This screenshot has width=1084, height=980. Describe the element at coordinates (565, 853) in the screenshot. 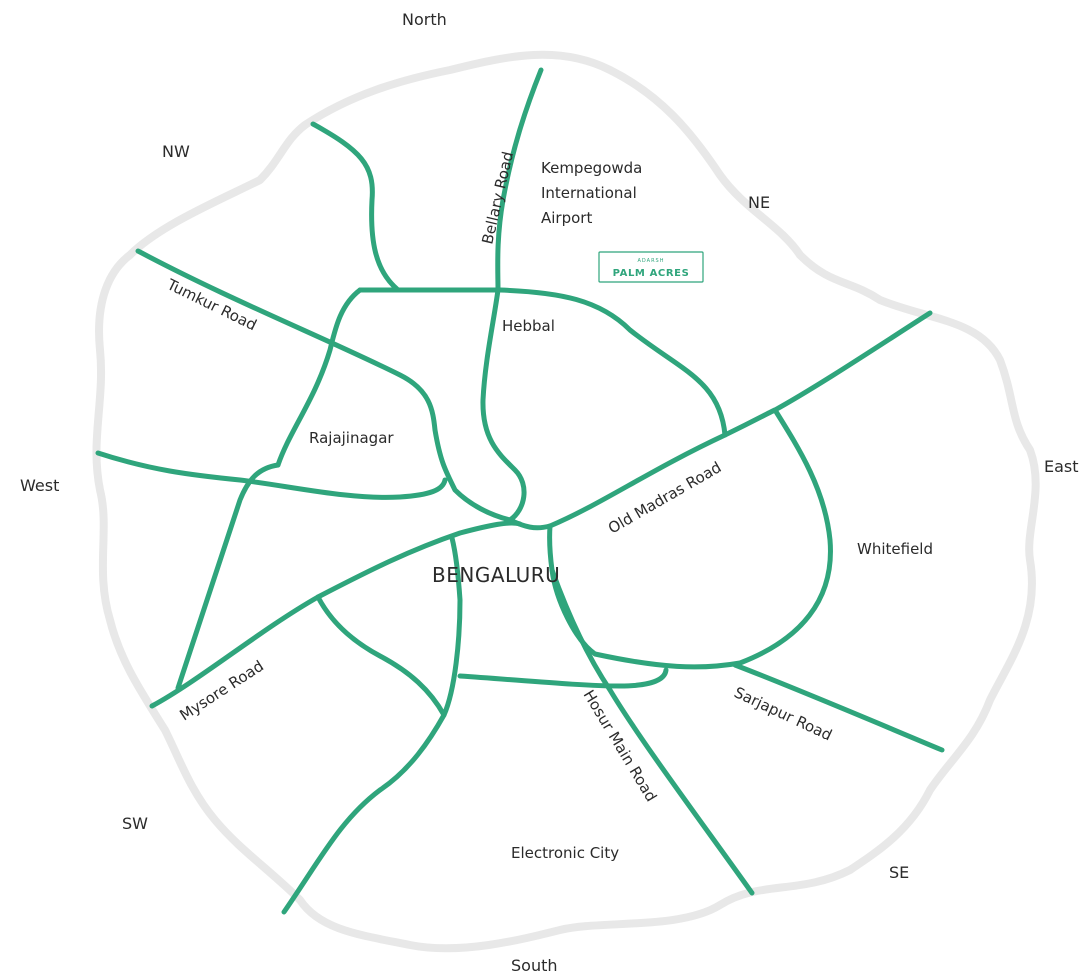

I see `electronic-city-label: Electronic City` at that location.